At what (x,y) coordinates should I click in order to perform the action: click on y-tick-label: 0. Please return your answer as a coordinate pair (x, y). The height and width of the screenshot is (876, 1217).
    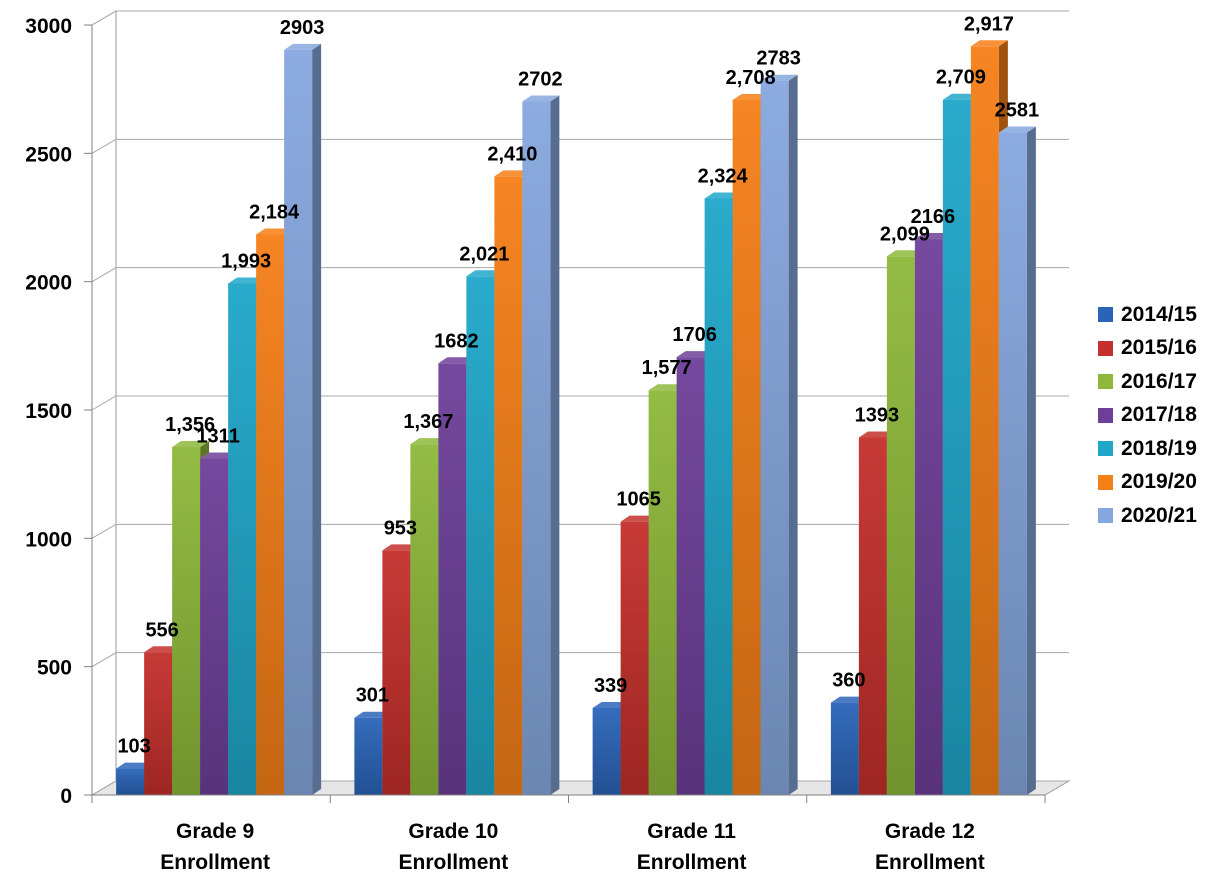
    Looking at the image, I should click on (66, 796).